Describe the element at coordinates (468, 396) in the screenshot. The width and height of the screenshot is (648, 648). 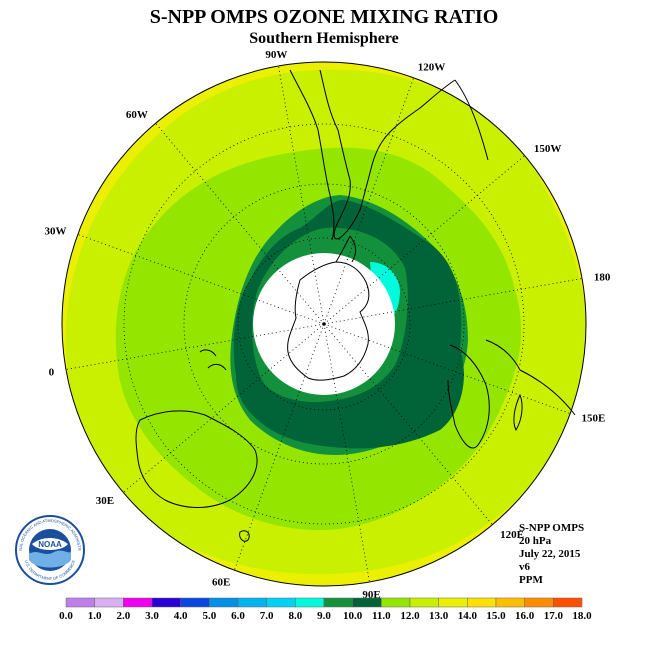
I see `africa-coast` at that location.